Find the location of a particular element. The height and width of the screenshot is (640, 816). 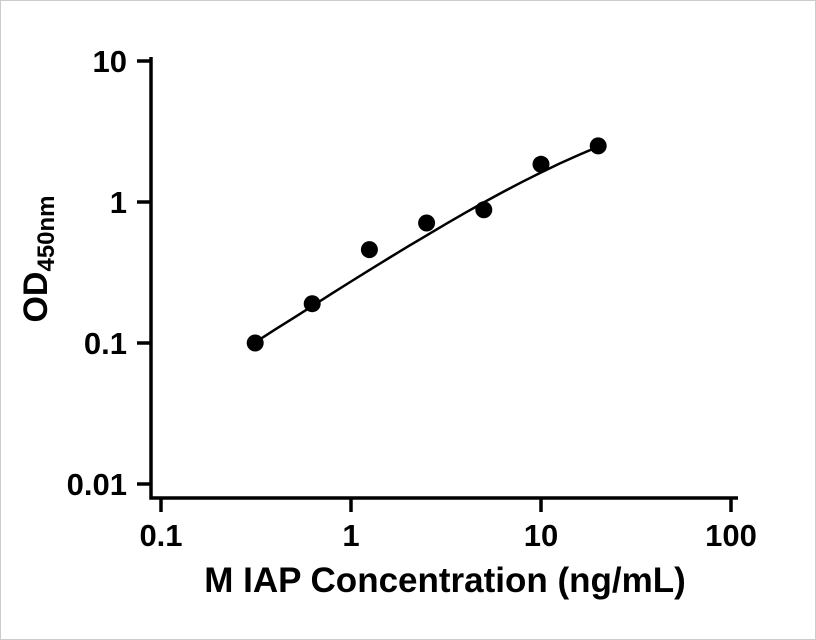

y-tick-label: 10 is located at coordinates (110, 61).